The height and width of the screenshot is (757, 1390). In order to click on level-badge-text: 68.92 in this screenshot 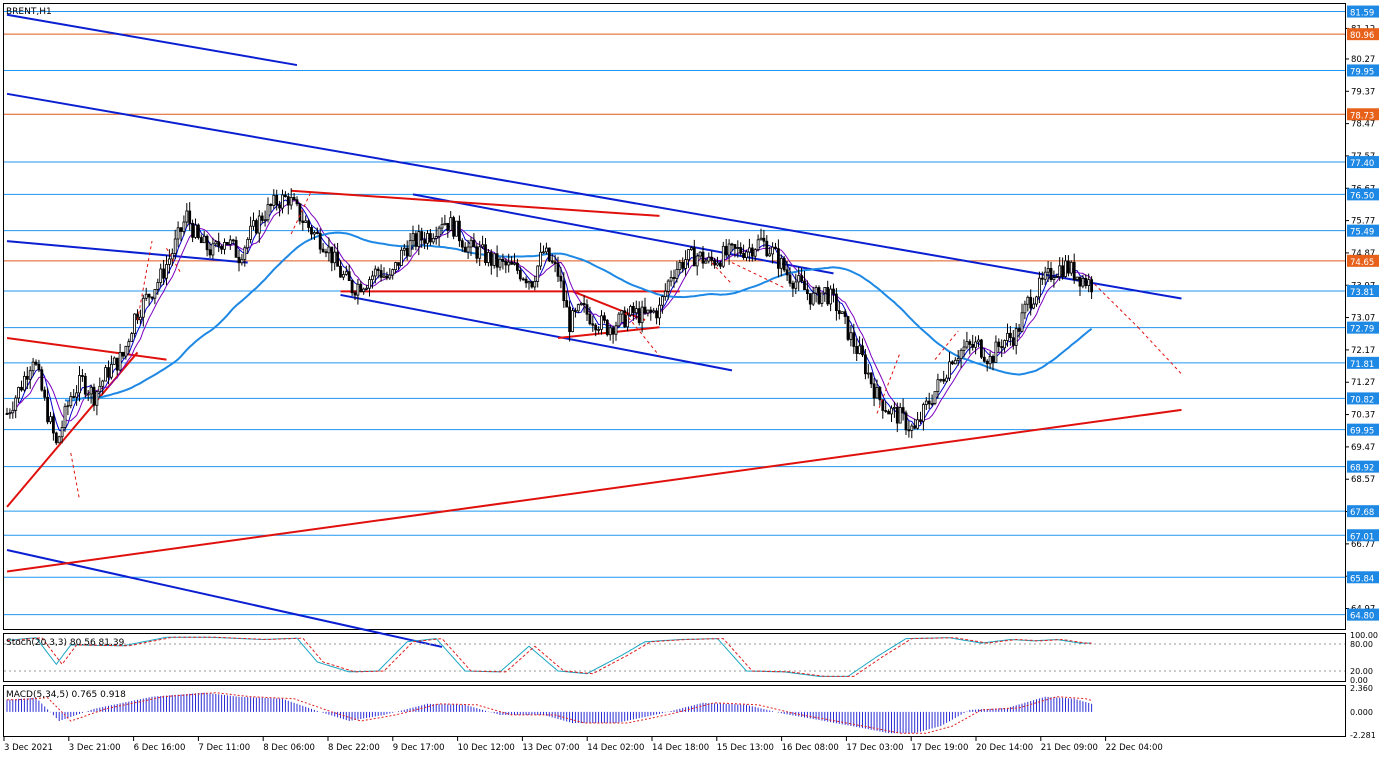, I will do `click(1362, 469)`.